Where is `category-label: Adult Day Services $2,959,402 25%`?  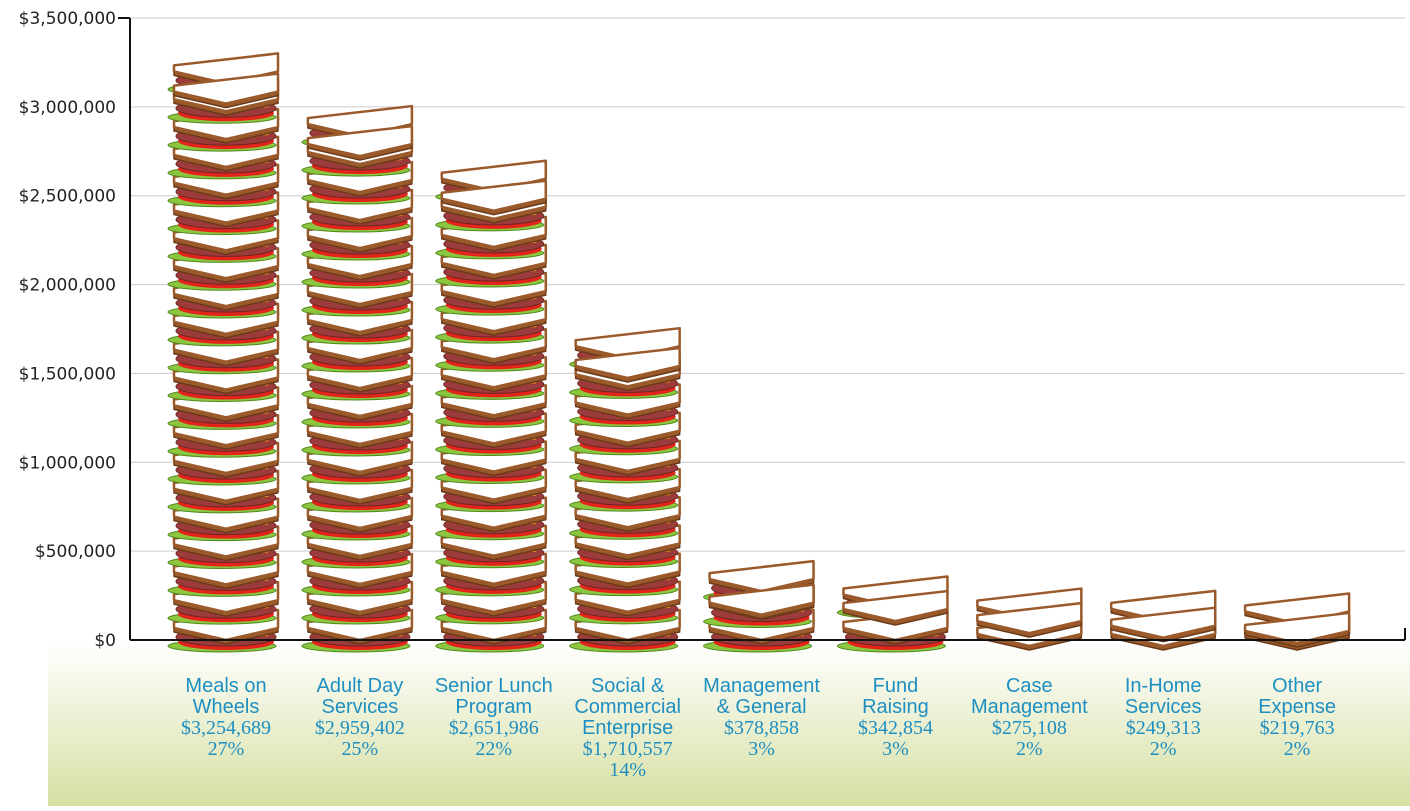 category-label: Adult Day Services $2,959,402 25% is located at coordinates (360, 718).